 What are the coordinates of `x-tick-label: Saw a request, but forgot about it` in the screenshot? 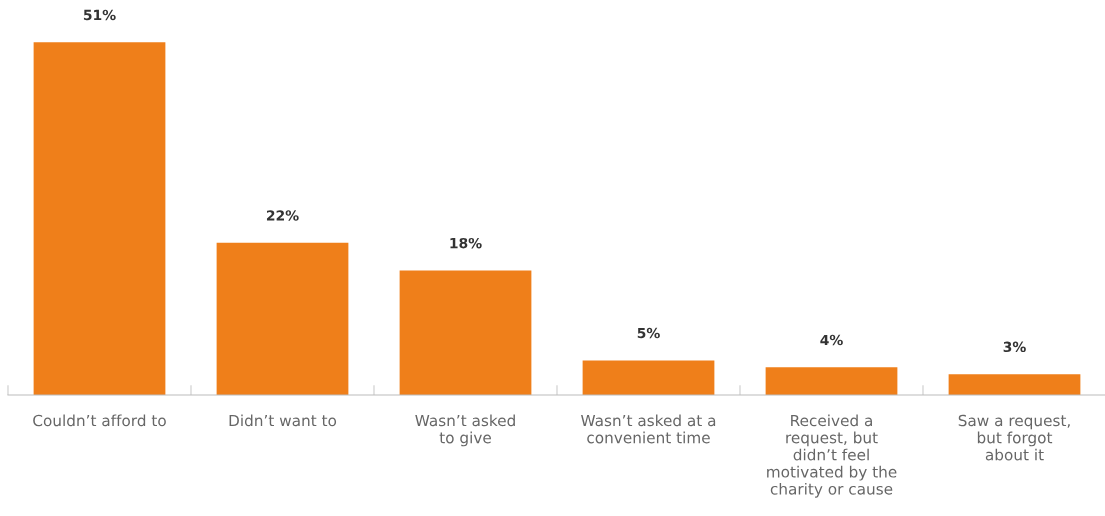 It's located at (1014, 437).